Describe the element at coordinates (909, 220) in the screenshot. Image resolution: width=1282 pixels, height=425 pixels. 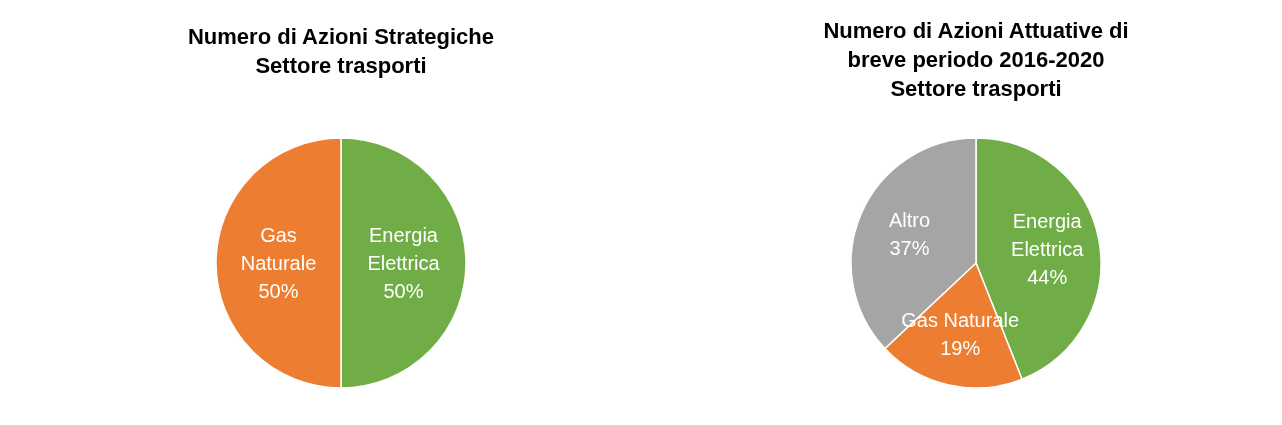
I see `slice-label: Altro` at that location.